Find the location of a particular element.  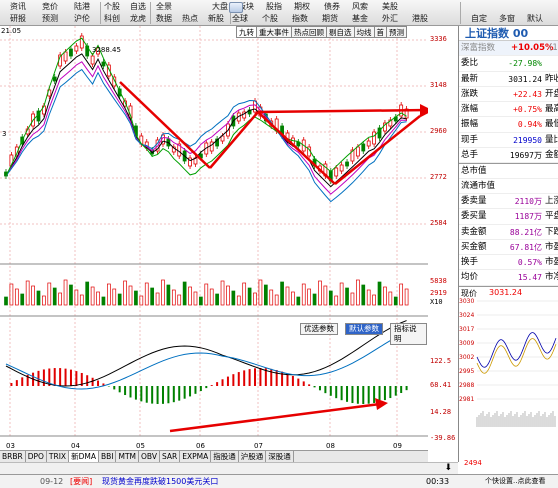

toolbar-btn2-3: 科创 is located at coordinates (112, 18).